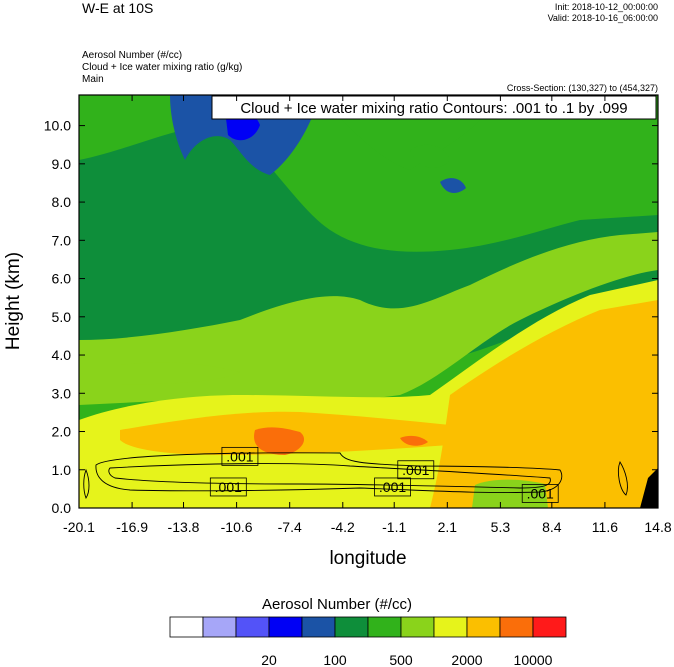 The image size is (674, 667). I want to click on x-tick-label: -16.9, so click(132, 527).